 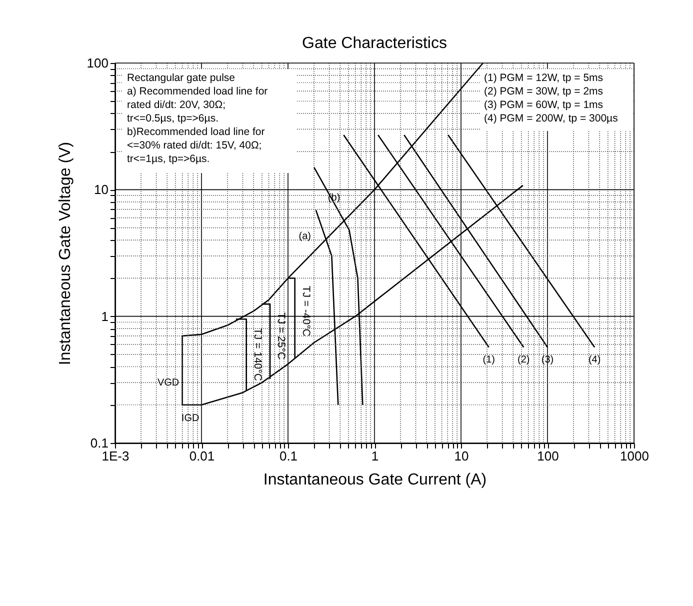 What do you see at coordinates (190, 418) in the screenshot?
I see `annotation: IGD` at bounding box center [190, 418].